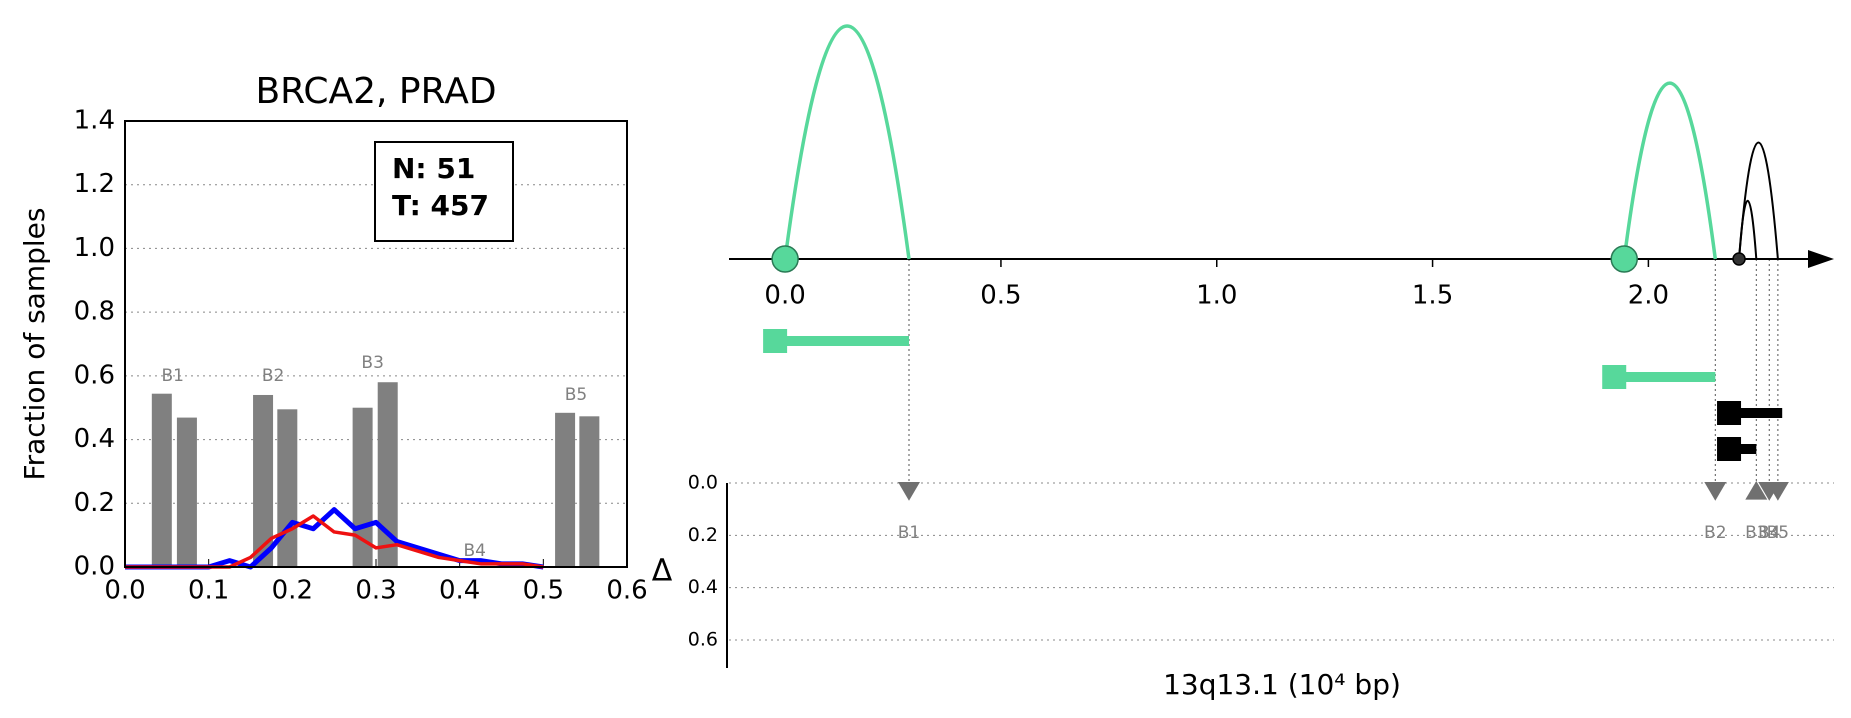 Image resolution: width=1851 pixels, height=718 pixels. I want to click on bar-label: B4, so click(474, 551).